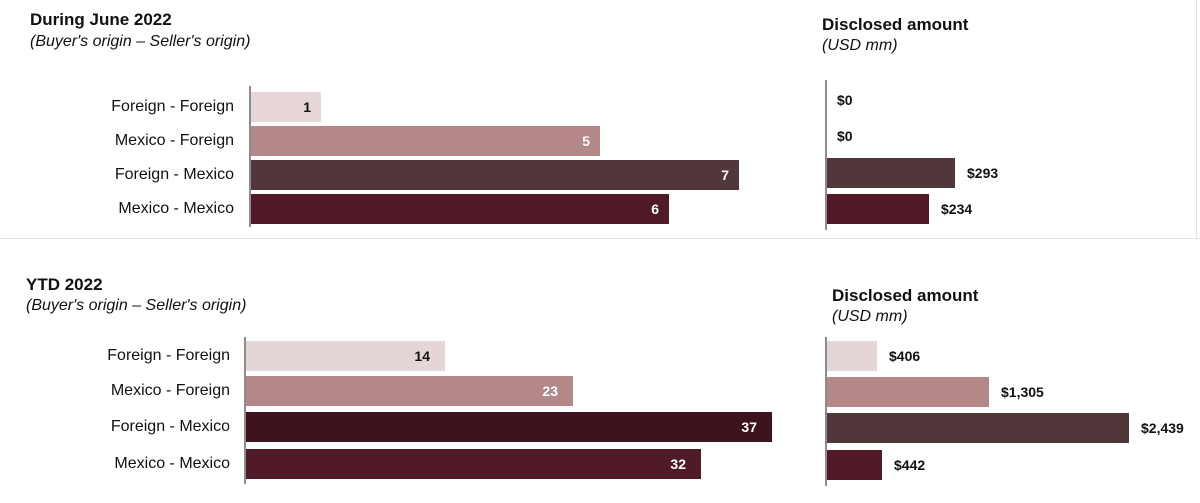 Image resolution: width=1200 pixels, height=503 pixels. Describe the element at coordinates (409, 391) in the screenshot. I see `ytd-count-bar-mexico-foreign` at that location.